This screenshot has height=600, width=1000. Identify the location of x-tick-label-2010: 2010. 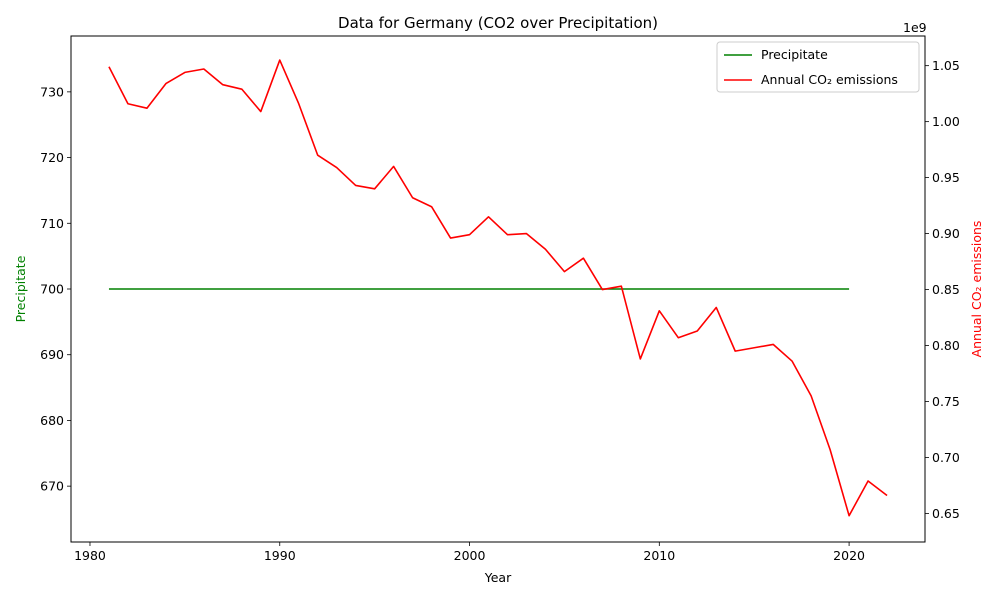
(659, 555).